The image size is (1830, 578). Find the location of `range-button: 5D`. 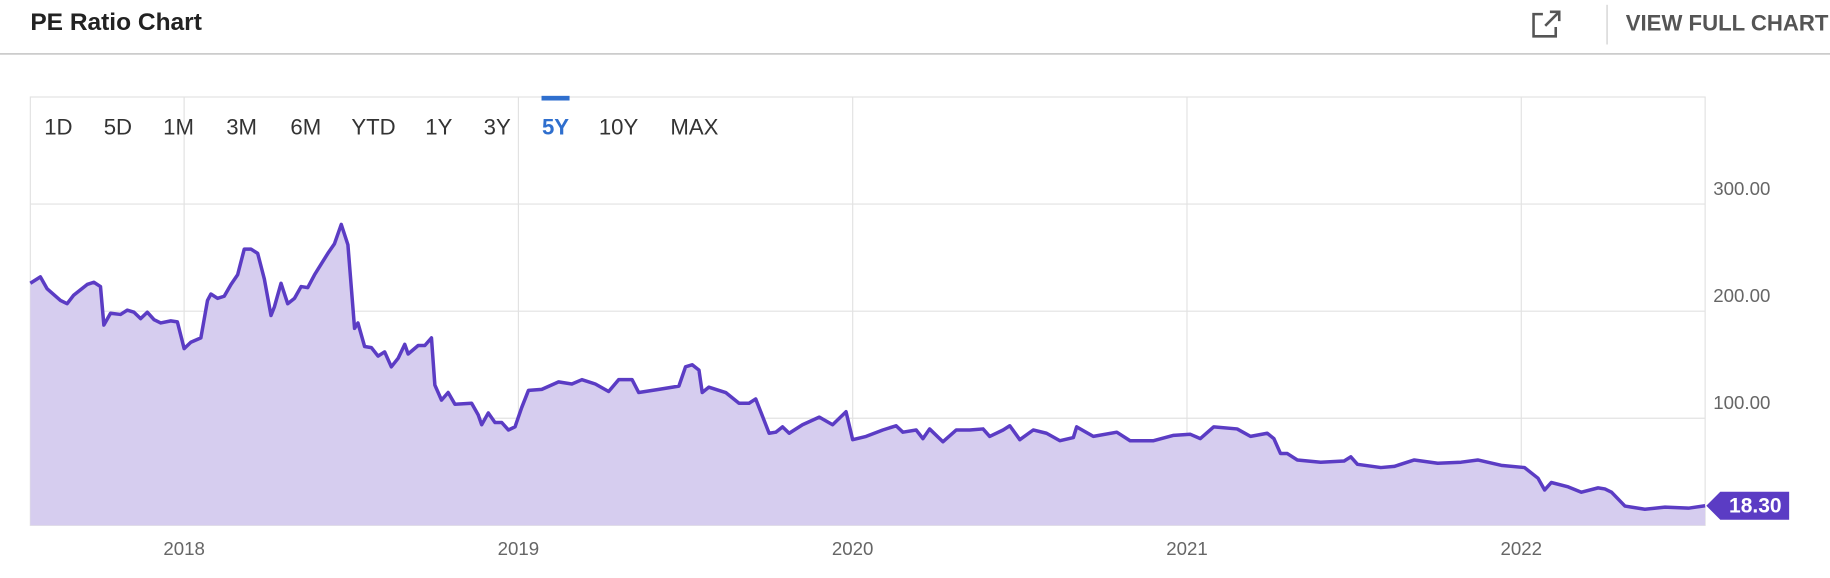

range-button: 5D is located at coordinates (118, 126).